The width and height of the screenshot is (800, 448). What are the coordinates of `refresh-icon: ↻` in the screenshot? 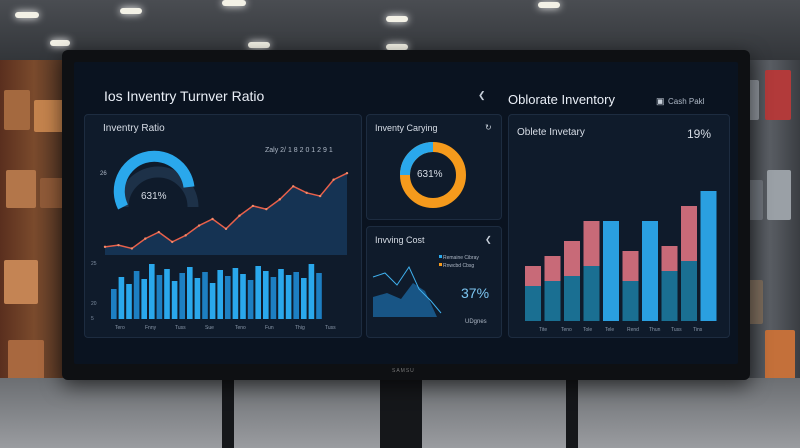 It's located at (488, 127).